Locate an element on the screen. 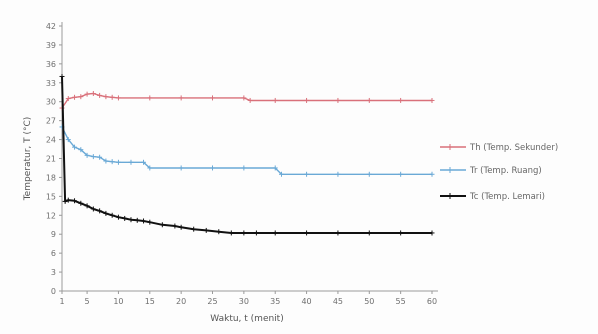  x-tick-label: 40 is located at coordinates (306, 301).